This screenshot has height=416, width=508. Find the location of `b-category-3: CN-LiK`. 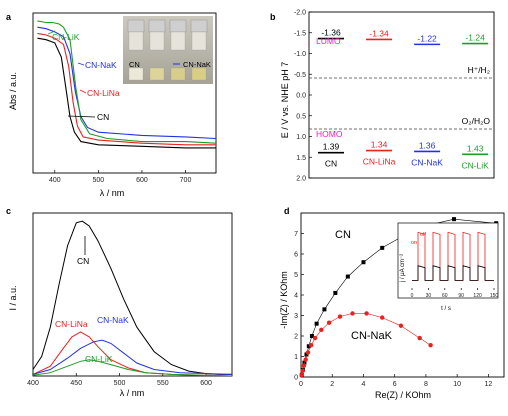

b-category-3: CN-LiK is located at coordinates (475, 165).